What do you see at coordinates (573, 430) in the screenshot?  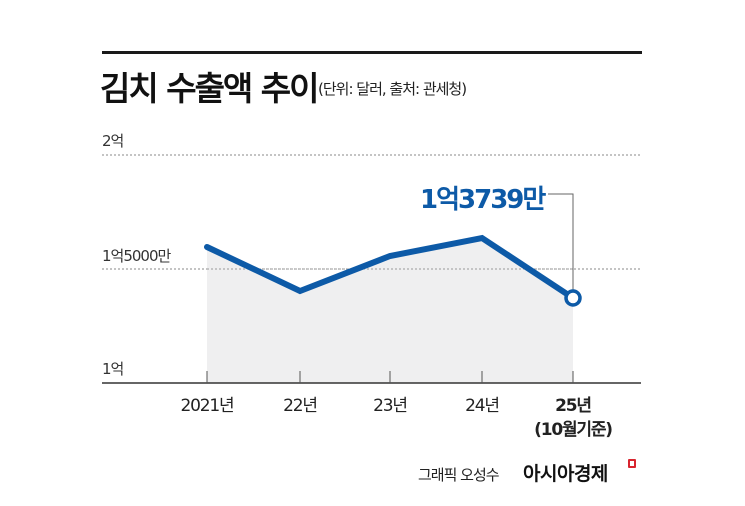 I see `x-tick-25-note: (10월기준)` at bounding box center [573, 430].